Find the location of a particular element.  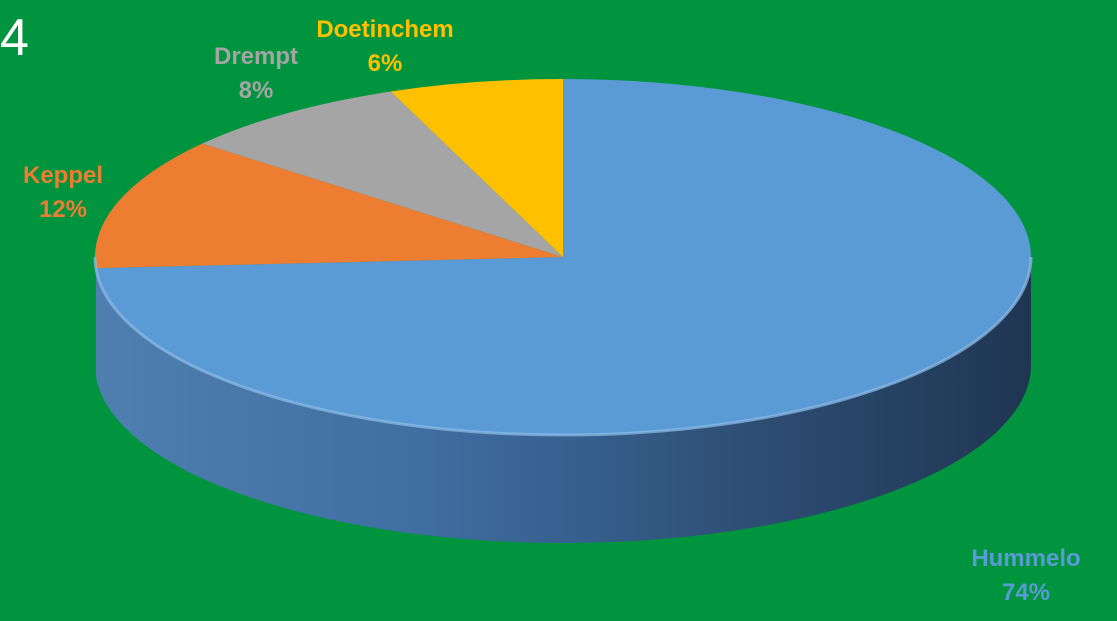

slice-drempt is located at coordinates (383, 174).